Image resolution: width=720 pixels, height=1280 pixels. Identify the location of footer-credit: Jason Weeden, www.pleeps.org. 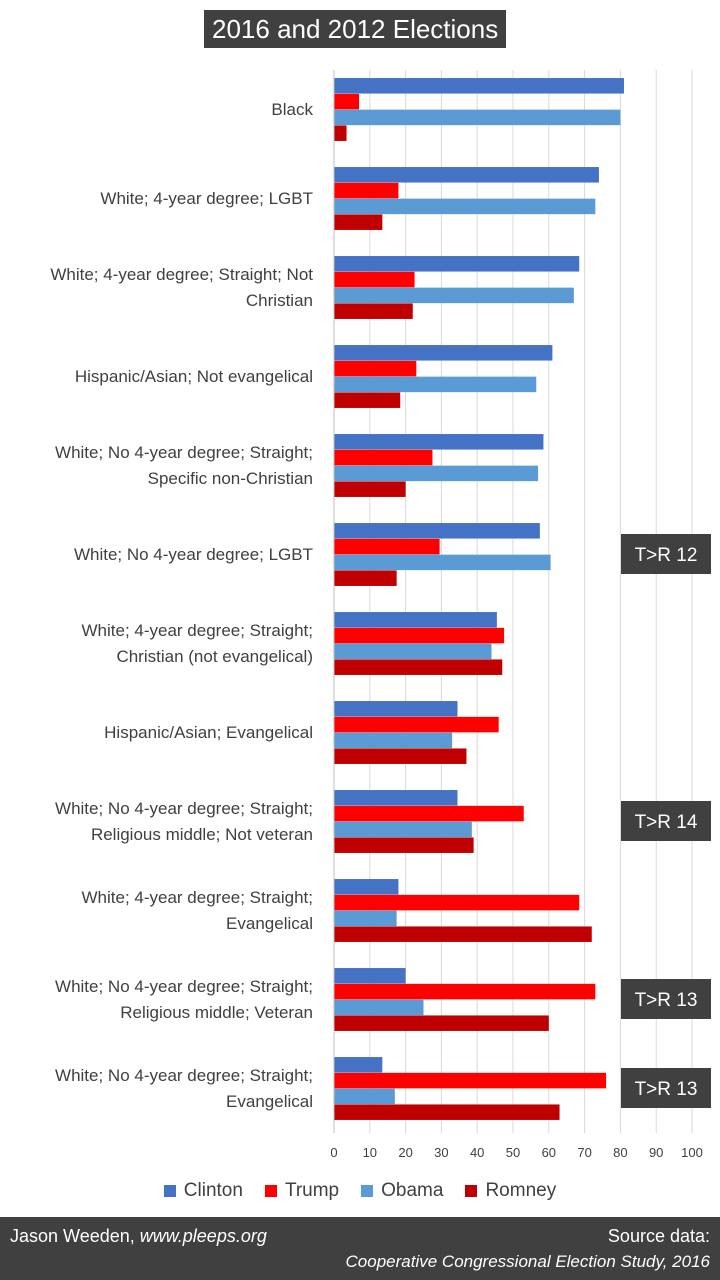
(138, 1236).